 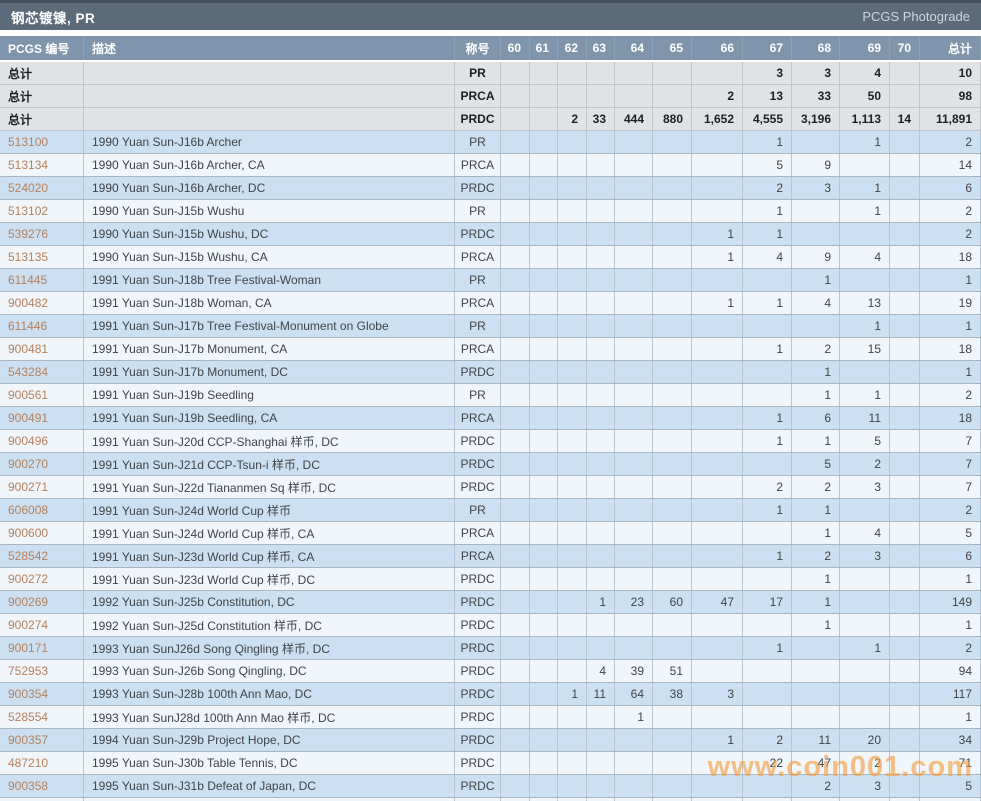 What do you see at coordinates (42, 533) in the screenshot?
I see `pcgs-number-link: 900600` at bounding box center [42, 533].